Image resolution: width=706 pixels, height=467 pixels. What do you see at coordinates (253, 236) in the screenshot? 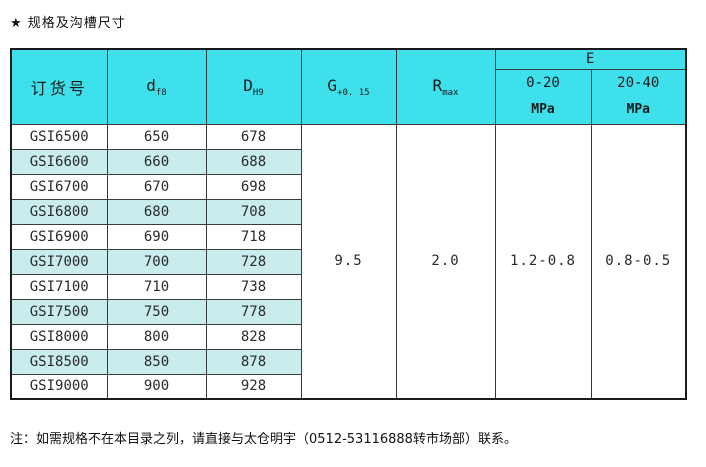
I see `cell-D: 718` at bounding box center [253, 236].